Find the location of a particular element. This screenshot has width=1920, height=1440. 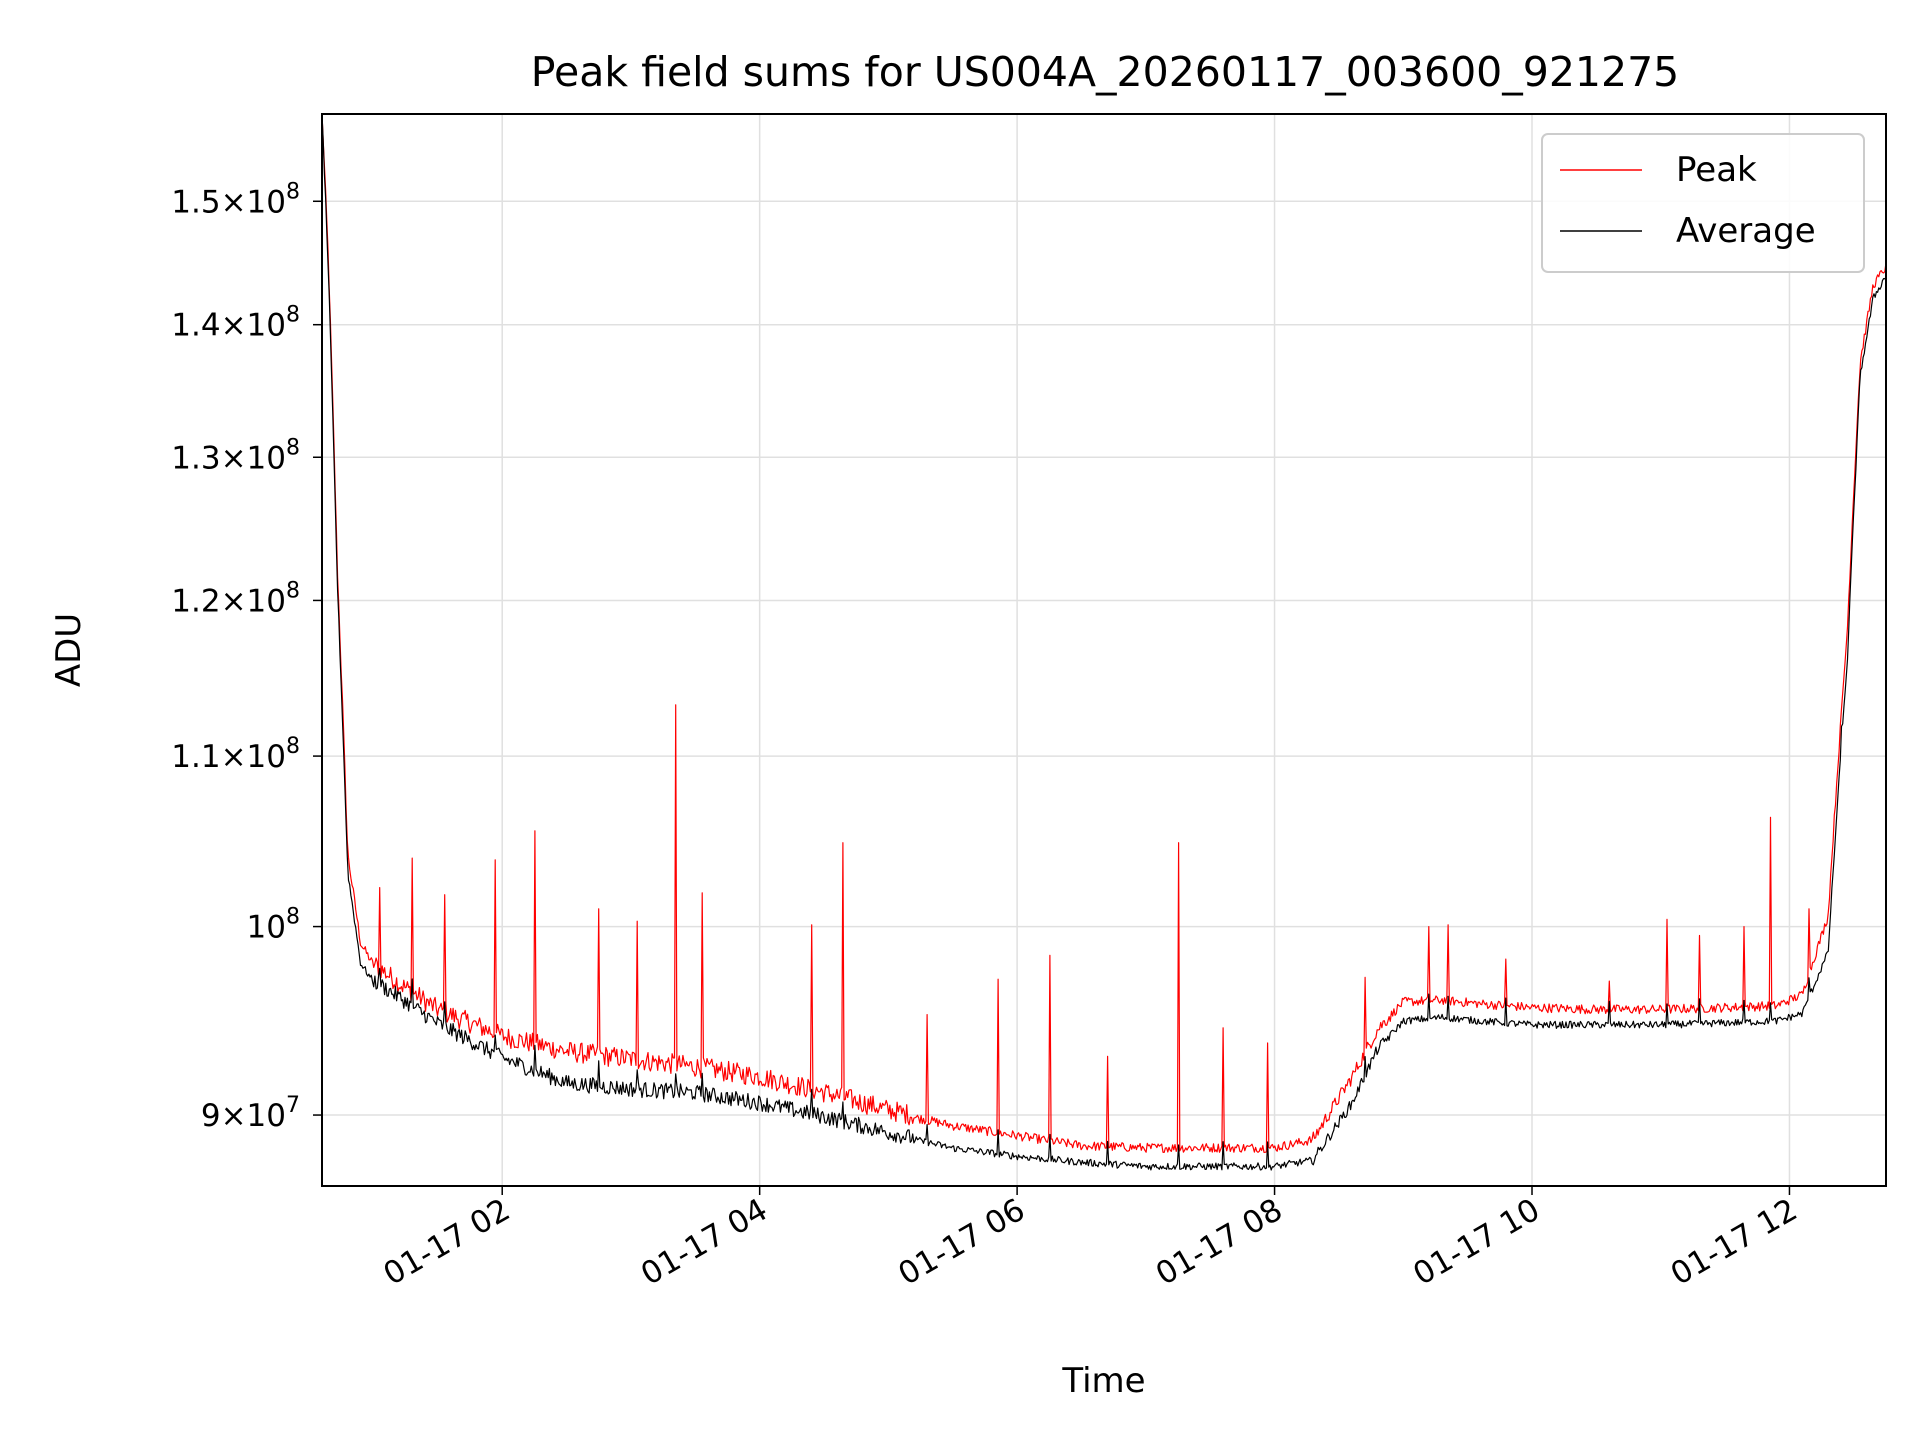

legend-box is located at coordinates (1703, 203).